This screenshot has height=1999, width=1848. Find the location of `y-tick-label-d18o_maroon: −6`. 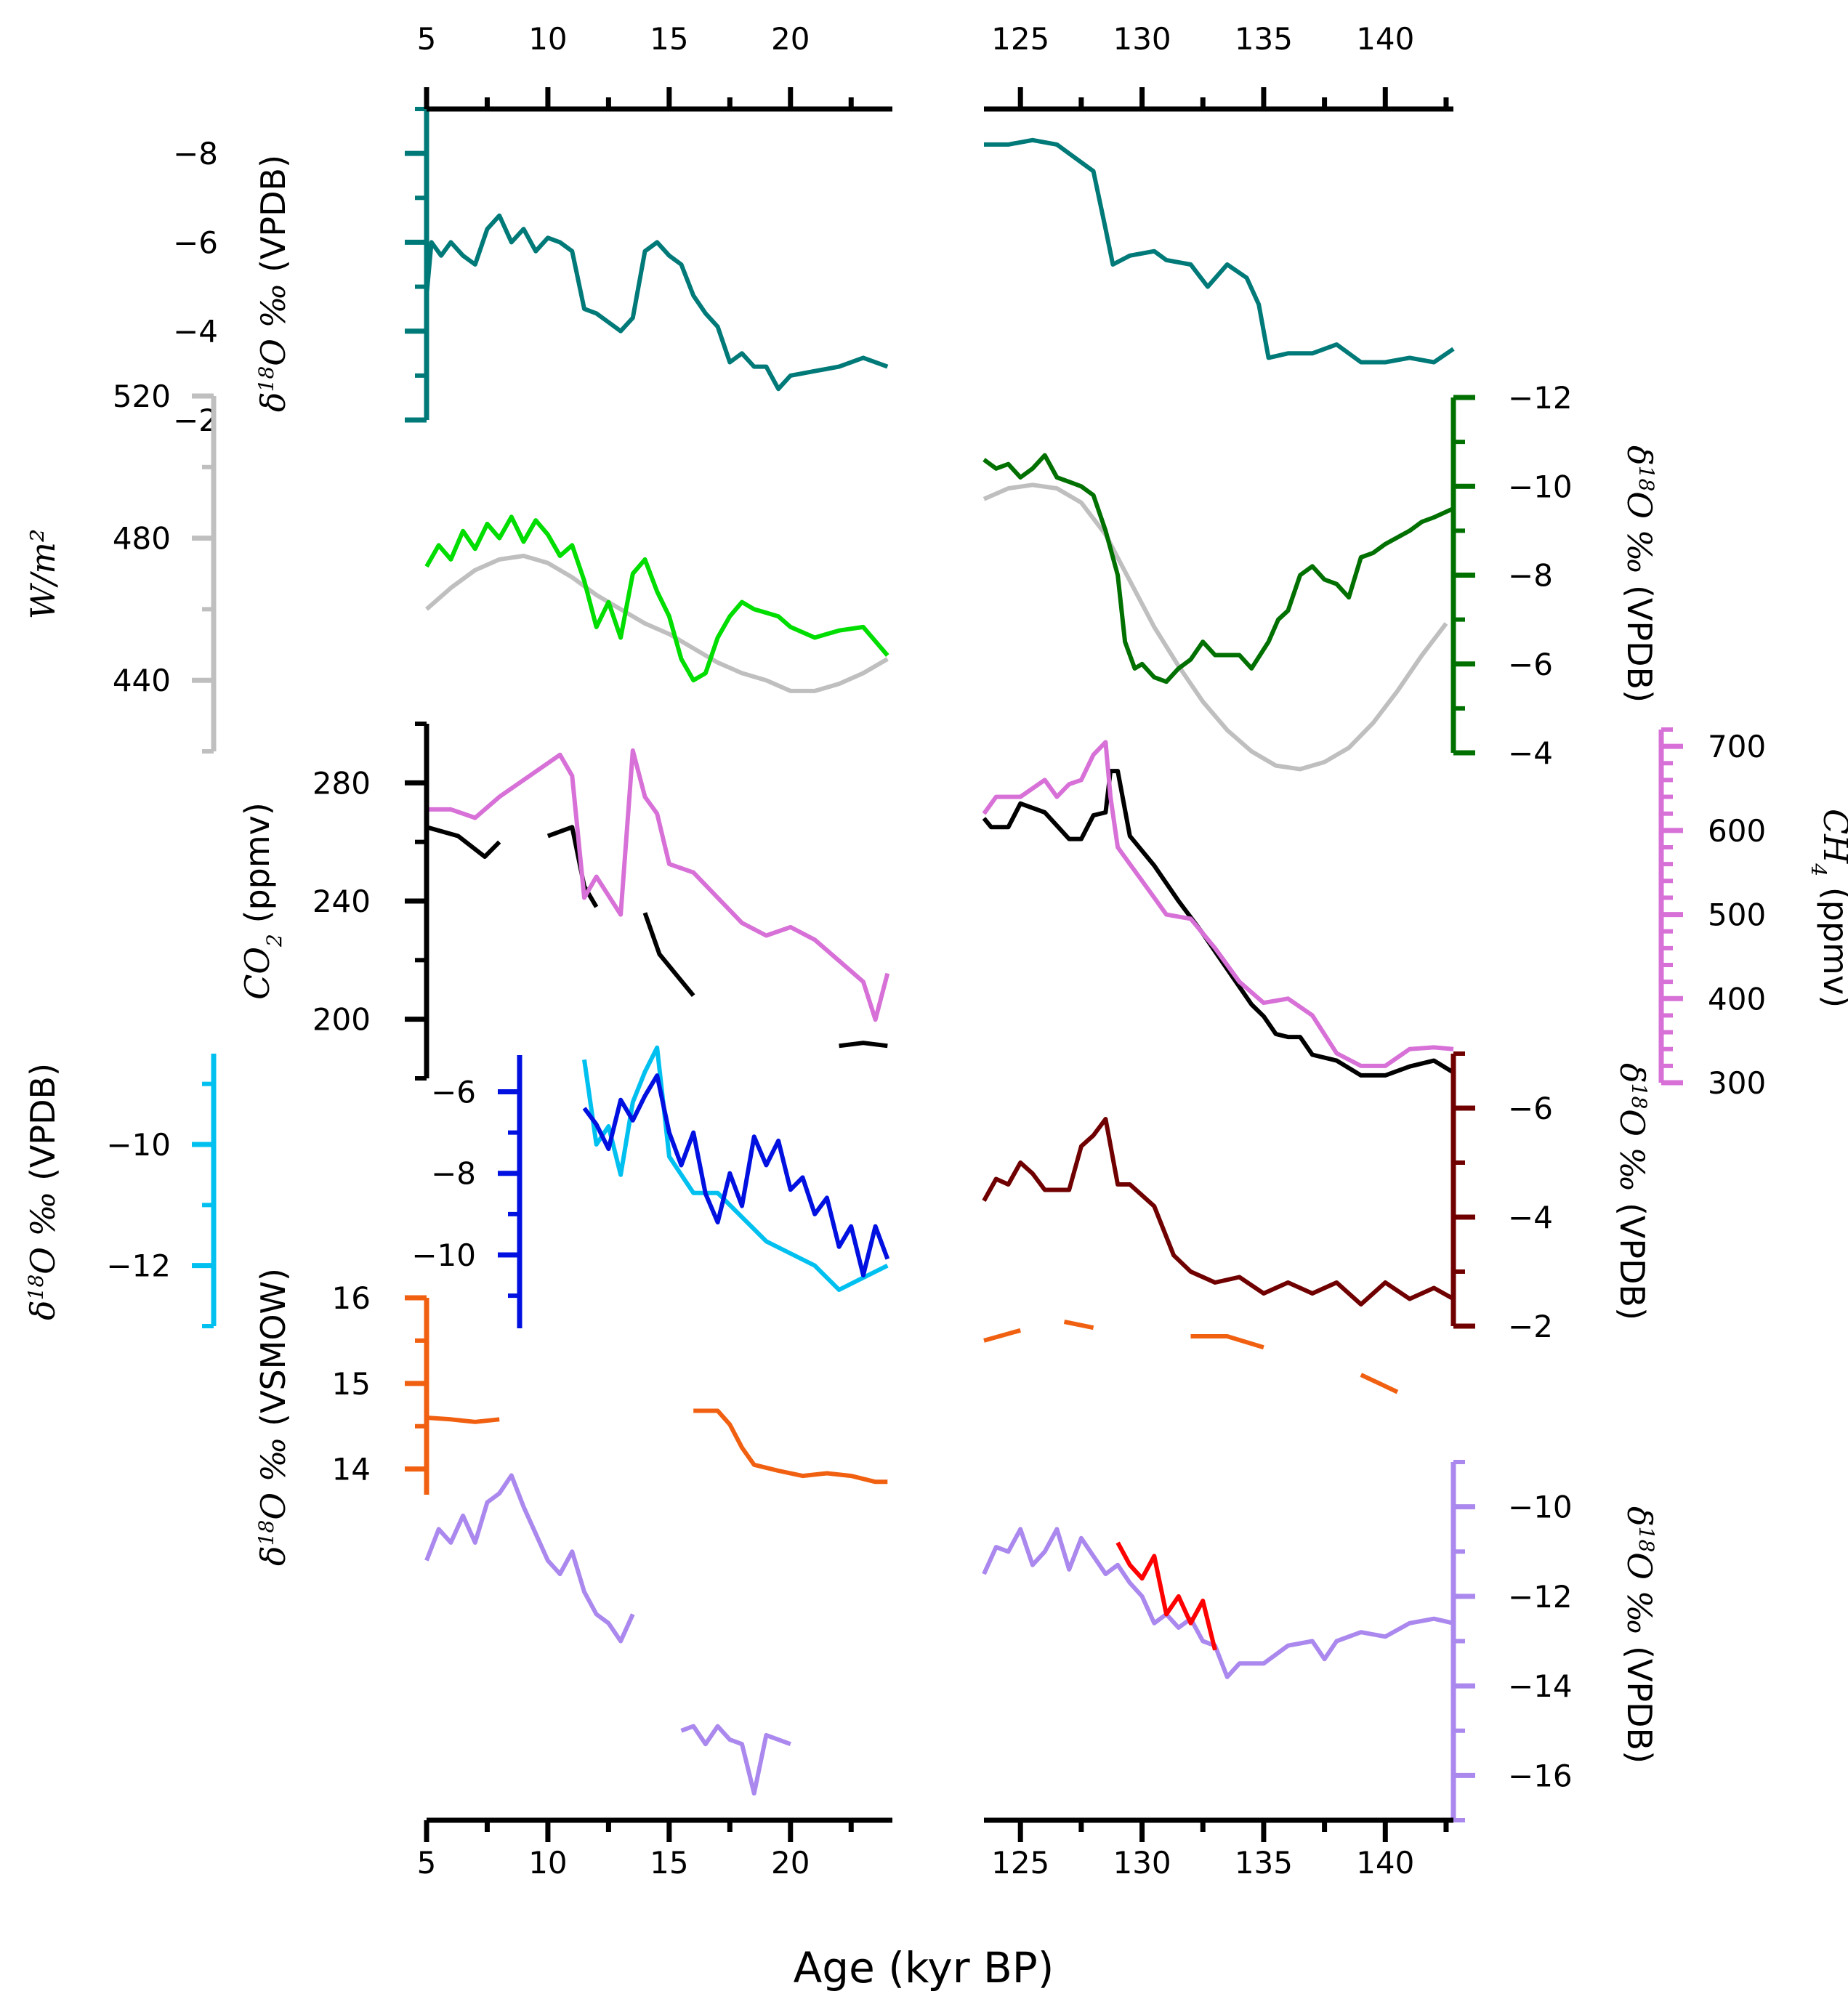

y-tick-label-d18o_maroon: −6 is located at coordinates (1530, 1108).